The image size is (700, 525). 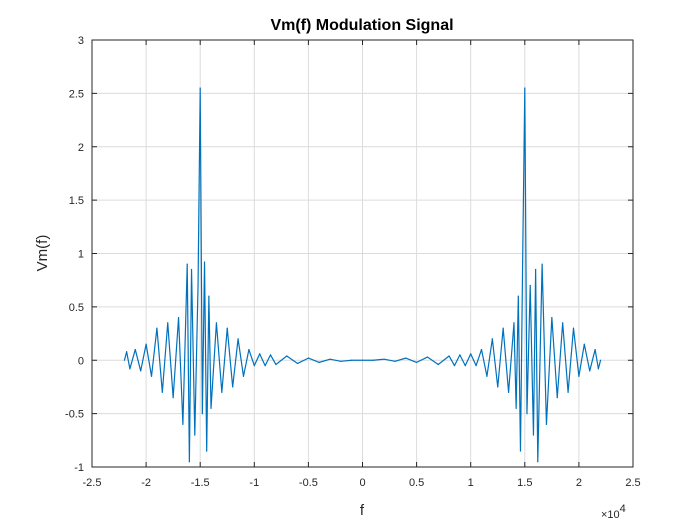 I want to click on x-tick-label: -2.5, so click(x=92, y=483).